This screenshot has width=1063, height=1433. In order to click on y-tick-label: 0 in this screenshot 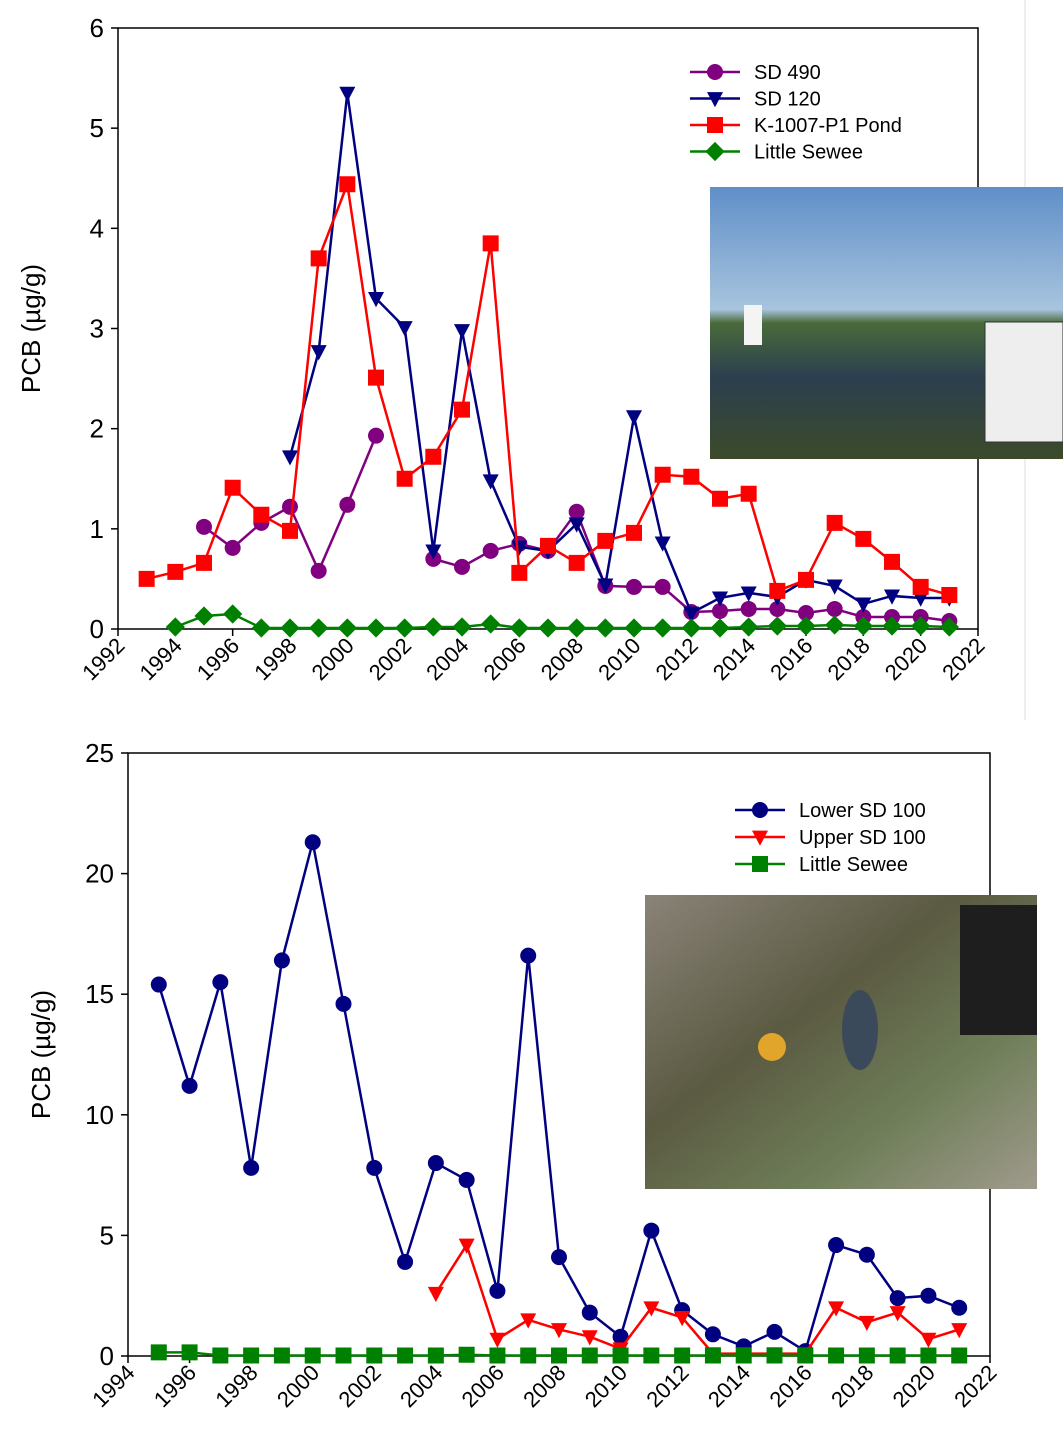, I will do `click(97, 629)`.